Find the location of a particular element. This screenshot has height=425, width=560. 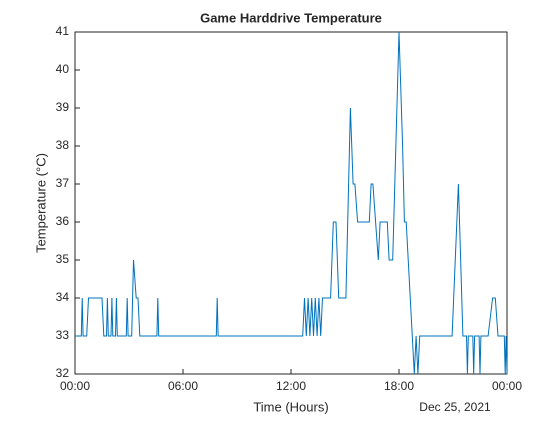

y-tick-label: 36 is located at coordinates (63, 221).